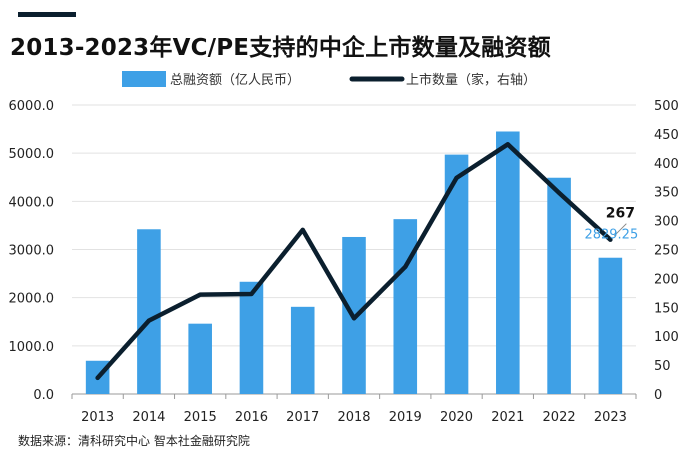 This screenshot has height=460, width=689. I want to click on x-tick-label: 2019, so click(405, 417).